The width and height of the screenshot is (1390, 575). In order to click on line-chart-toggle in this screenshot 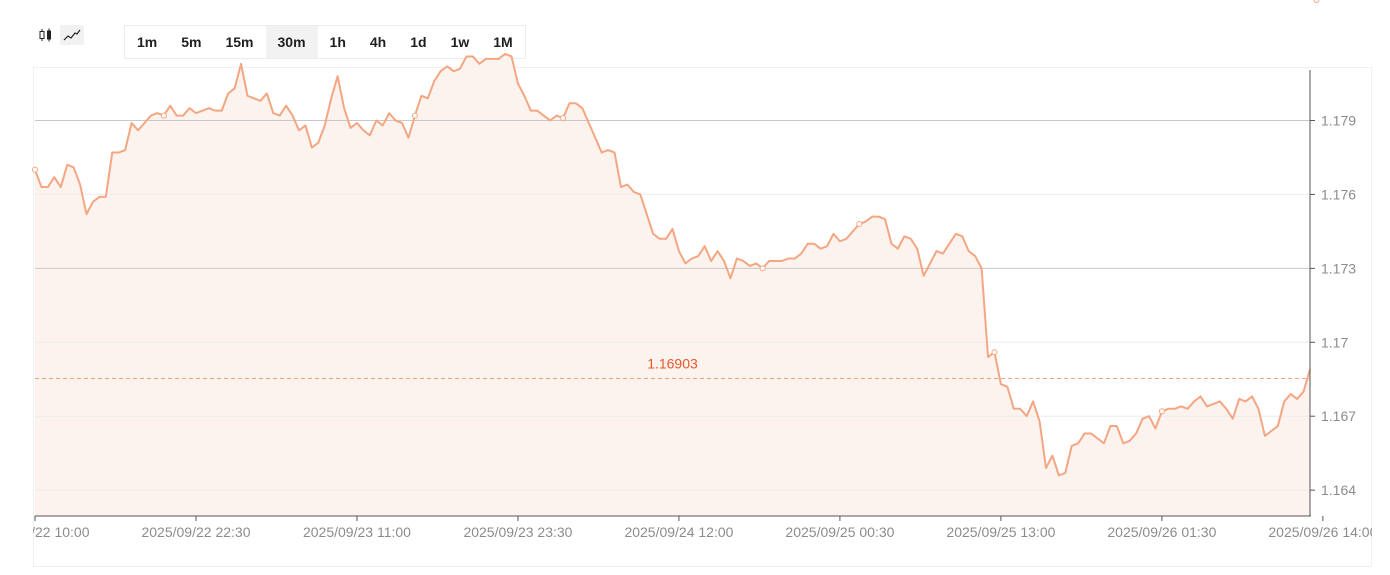, I will do `click(72, 35)`.